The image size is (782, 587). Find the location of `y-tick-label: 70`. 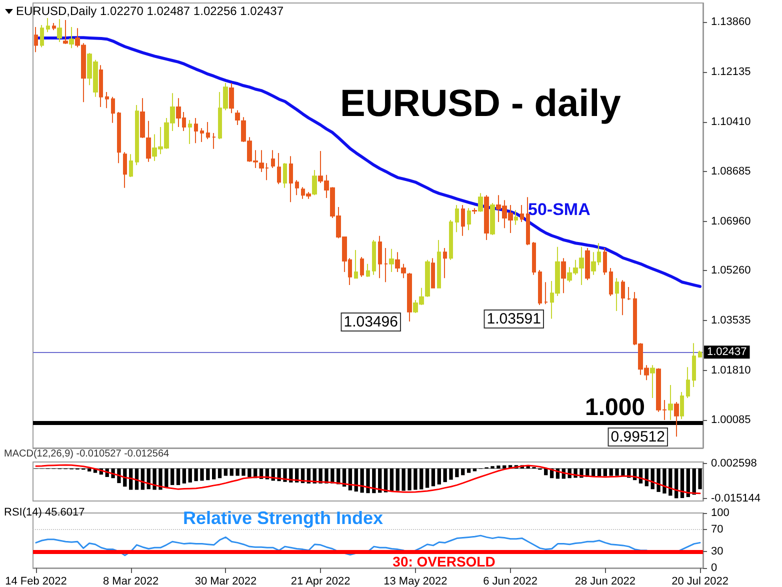

y-tick-label: 70 is located at coordinates (717, 530).